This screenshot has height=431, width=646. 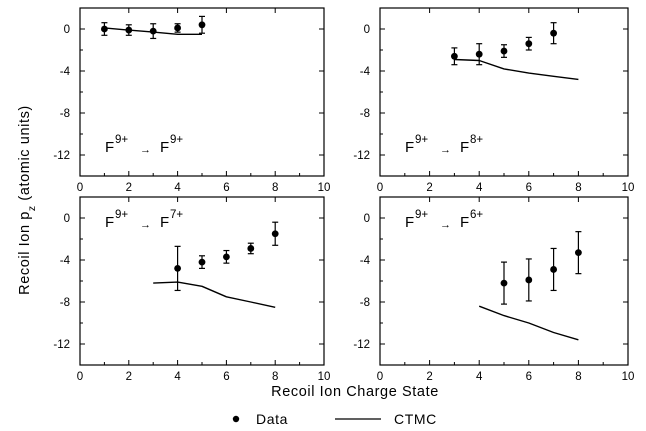 I want to click on reaction-annotation: F 9+→ F 8+, so click(x=444, y=145).